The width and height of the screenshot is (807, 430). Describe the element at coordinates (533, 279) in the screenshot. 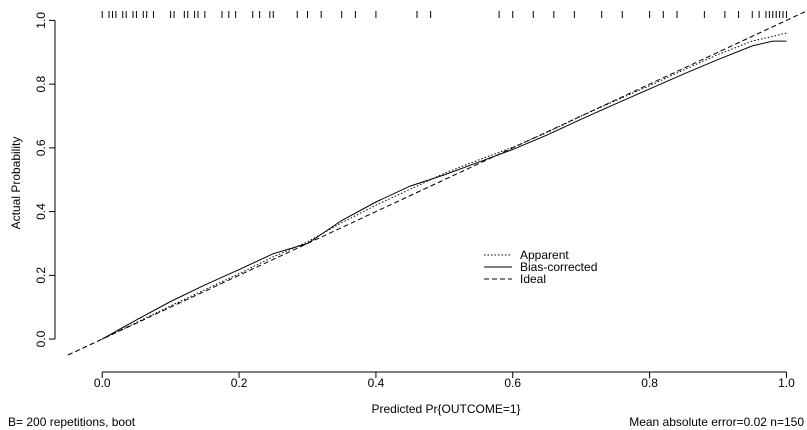

I see `legend-label: Ideal` at that location.